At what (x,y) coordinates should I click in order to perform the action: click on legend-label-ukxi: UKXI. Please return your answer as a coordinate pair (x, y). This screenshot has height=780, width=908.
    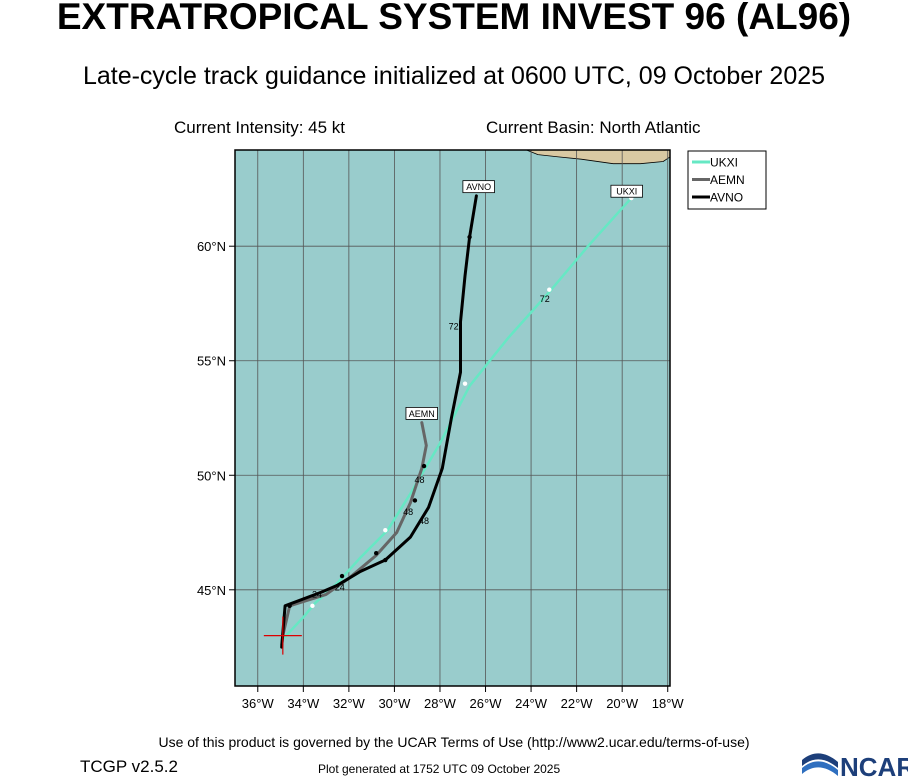
    Looking at the image, I should click on (724, 163).